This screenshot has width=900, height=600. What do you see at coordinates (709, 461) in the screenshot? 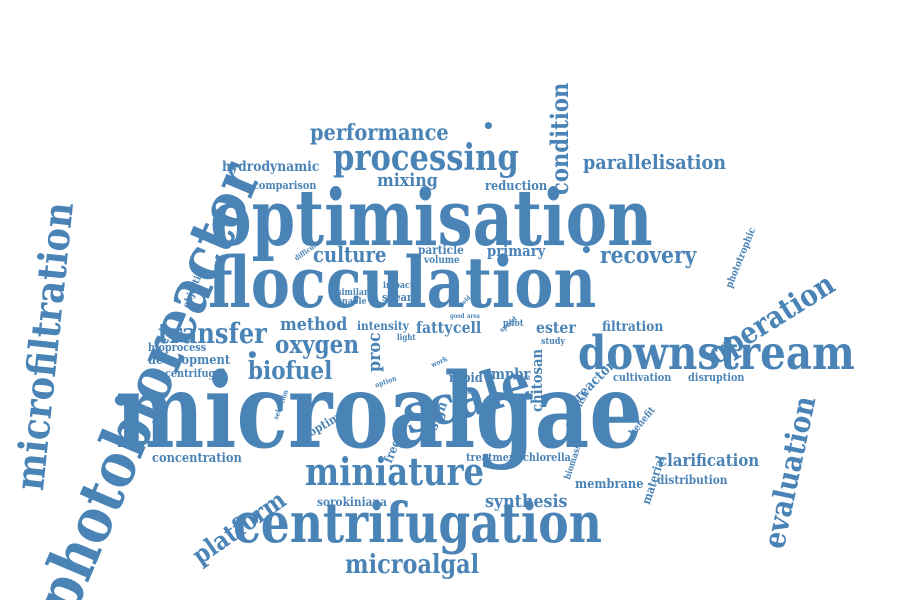
I see `word-clarification: clarification` at bounding box center [709, 461].